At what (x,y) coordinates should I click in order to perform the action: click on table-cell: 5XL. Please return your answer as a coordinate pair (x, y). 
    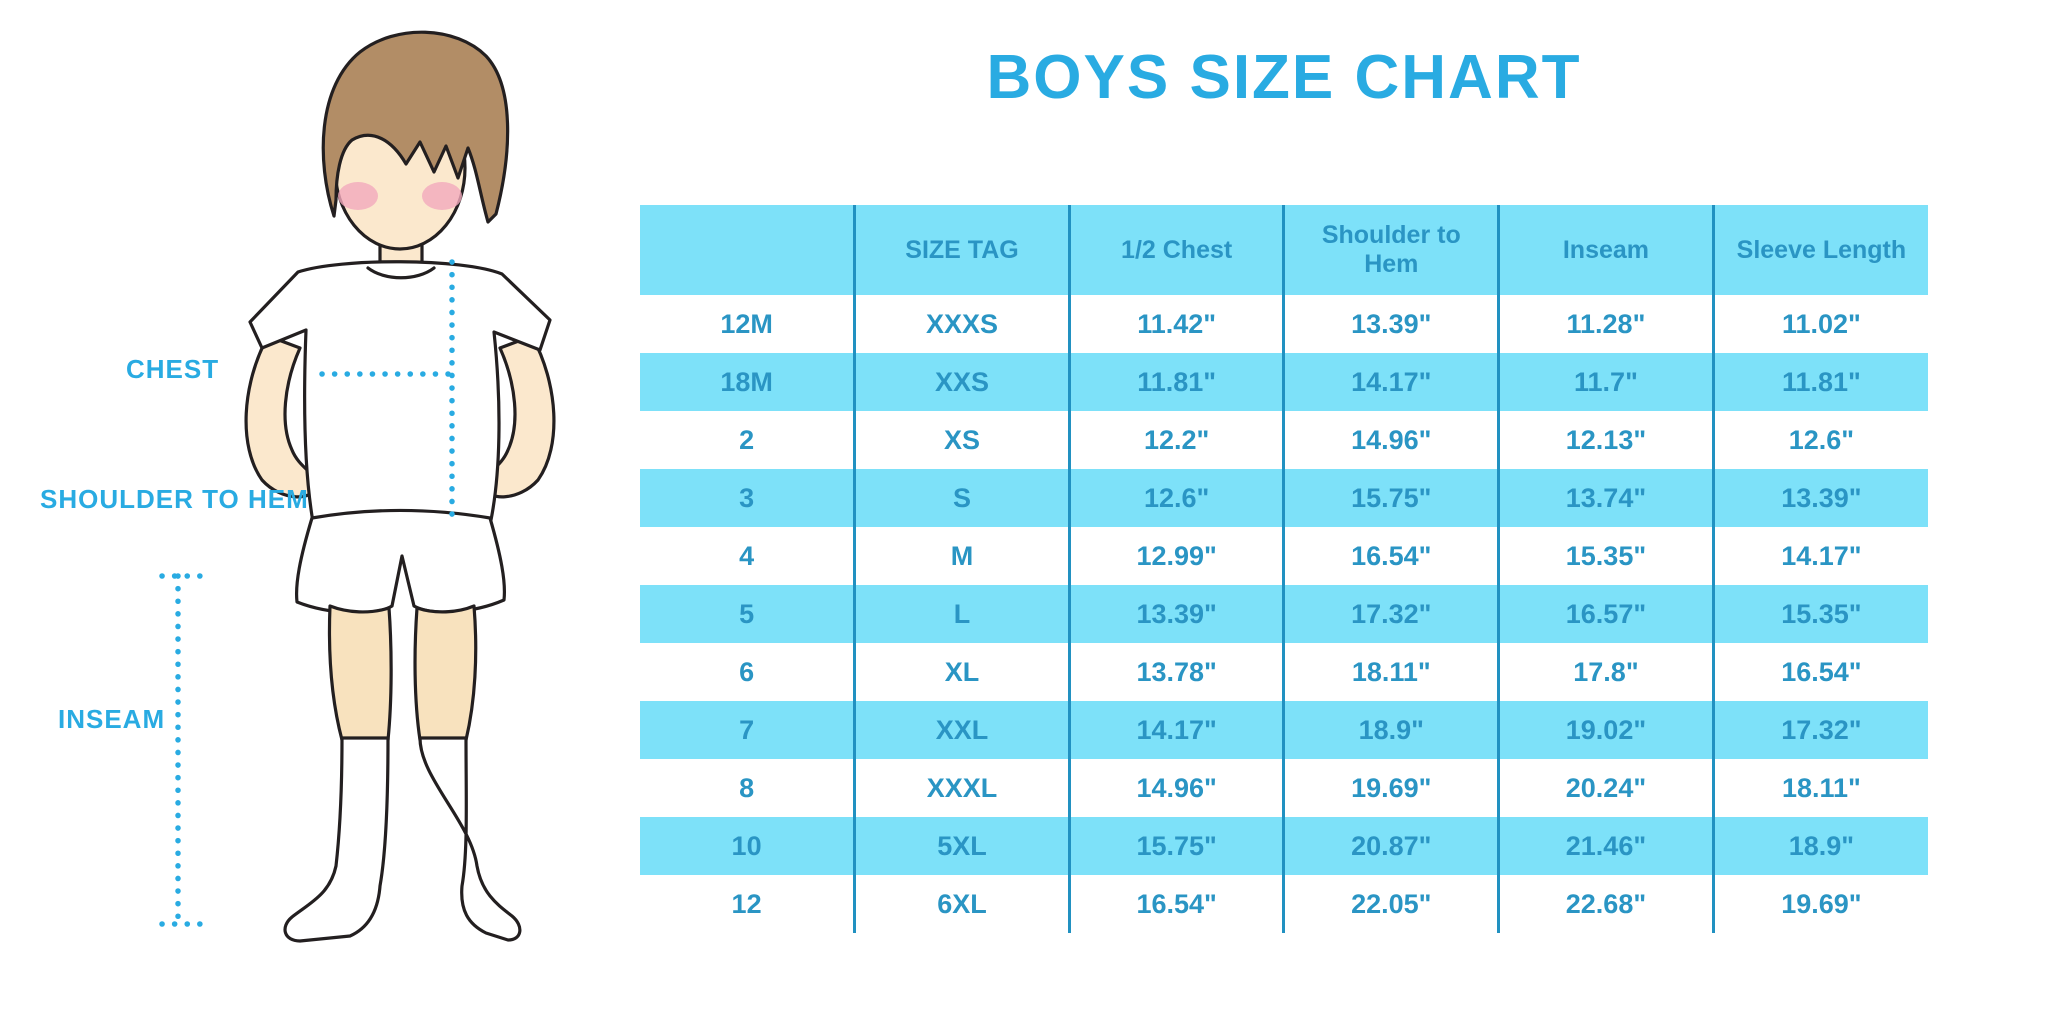
    Looking at the image, I should click on (961, 846).